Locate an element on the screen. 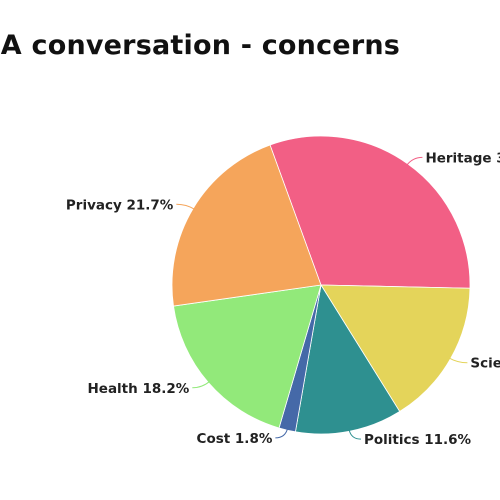 The image size is (500, 500). slice-label-cost: Cost 1.8% is located at coordinates (235, 439).